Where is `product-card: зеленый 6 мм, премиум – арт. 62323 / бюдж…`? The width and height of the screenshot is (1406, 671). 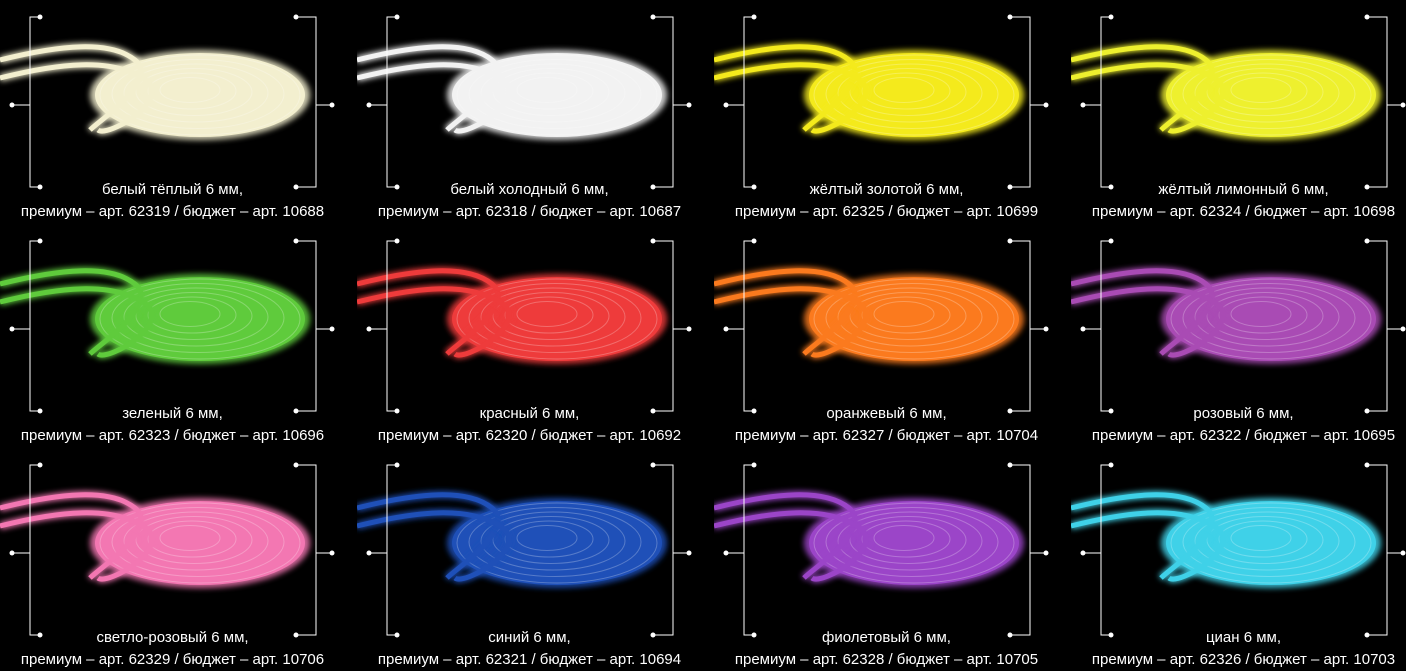
product-card: зеленый 6 мм, премиум – арт. 62323 / бюдж… is located at coordinates (178, 336).